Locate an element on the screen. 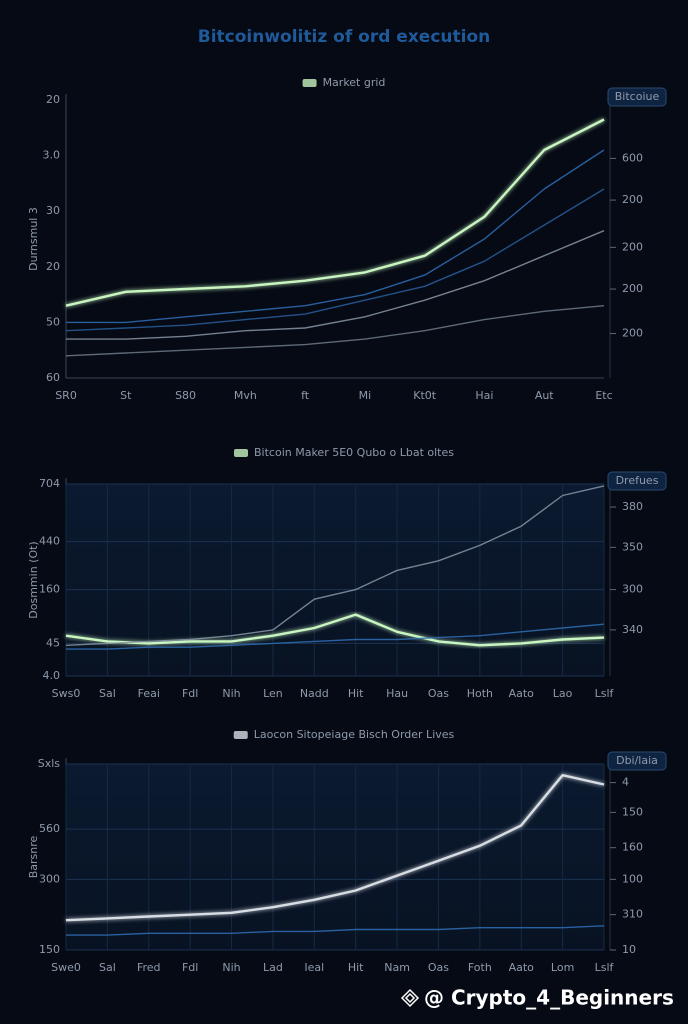  legend-label: Bitcoin Maker 5E0 Qubo o Lbat oltes is located at coordinates (354, 452).